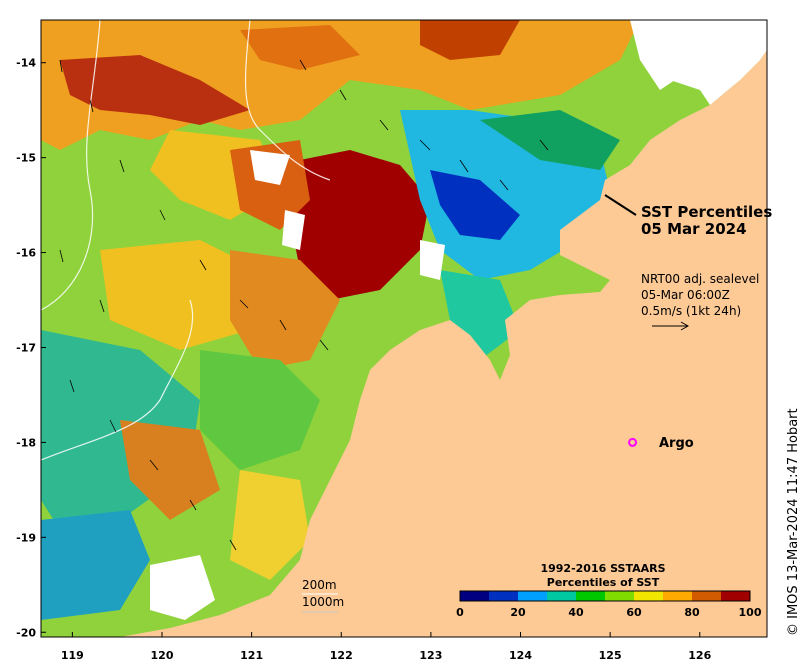 This screenshot has height=672, width=810. What do you see at coordinates (26, 347) in the screenshot?
I see `y-tick-label: -17` at bounding box center [26, 347].